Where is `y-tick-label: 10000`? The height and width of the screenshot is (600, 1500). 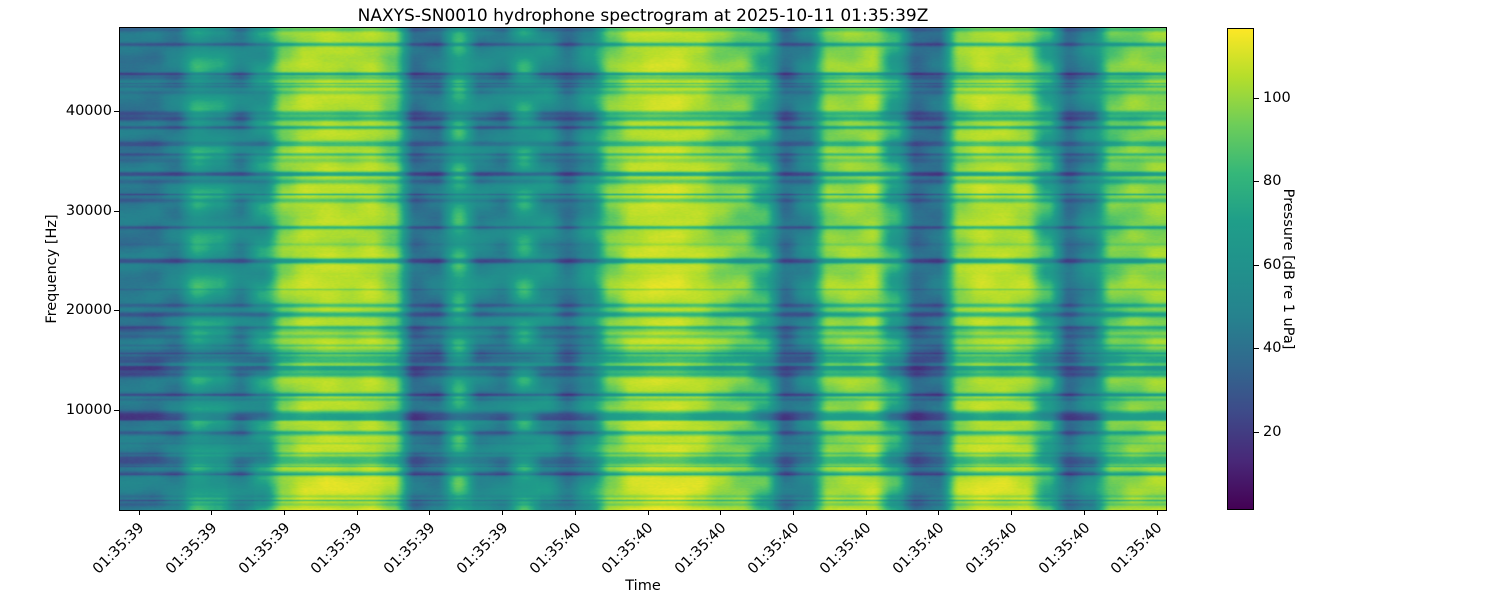
y-tick-label: 10000 is located at coordinates (88, 410).